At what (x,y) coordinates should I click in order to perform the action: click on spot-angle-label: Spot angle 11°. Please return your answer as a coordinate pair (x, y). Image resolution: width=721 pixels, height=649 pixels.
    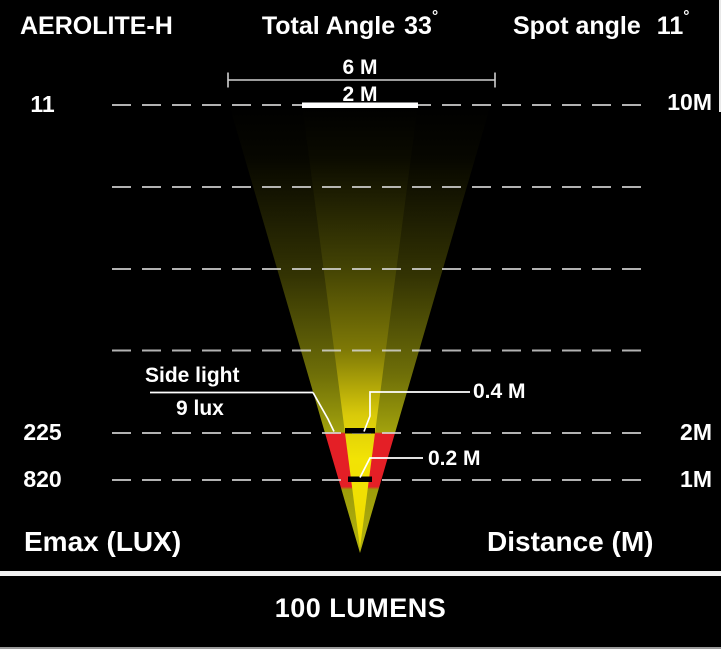
    Looking at the image, I should click on (601, 24).